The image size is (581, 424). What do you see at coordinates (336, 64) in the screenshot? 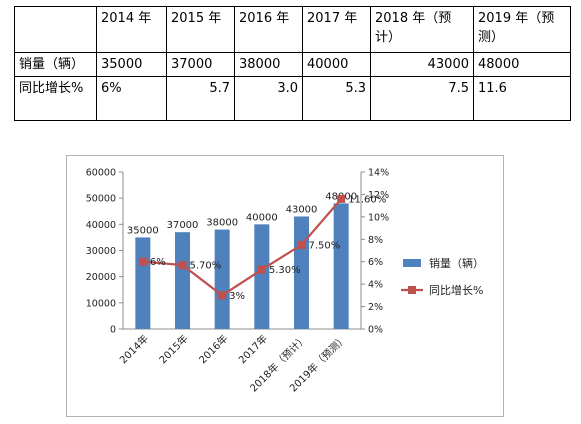
I see `table-cell: 40000` at bounding box center [336, 64].